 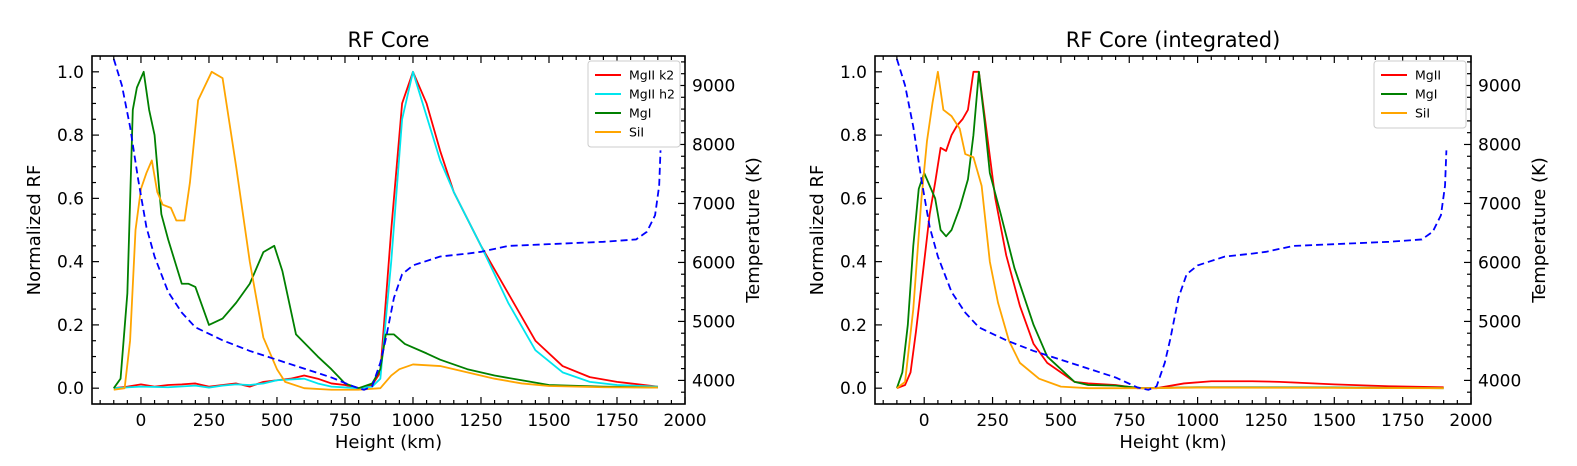 I want to click on legend: MgII k2 MgII h2 MgI SiI, so click(x=634, y=104).